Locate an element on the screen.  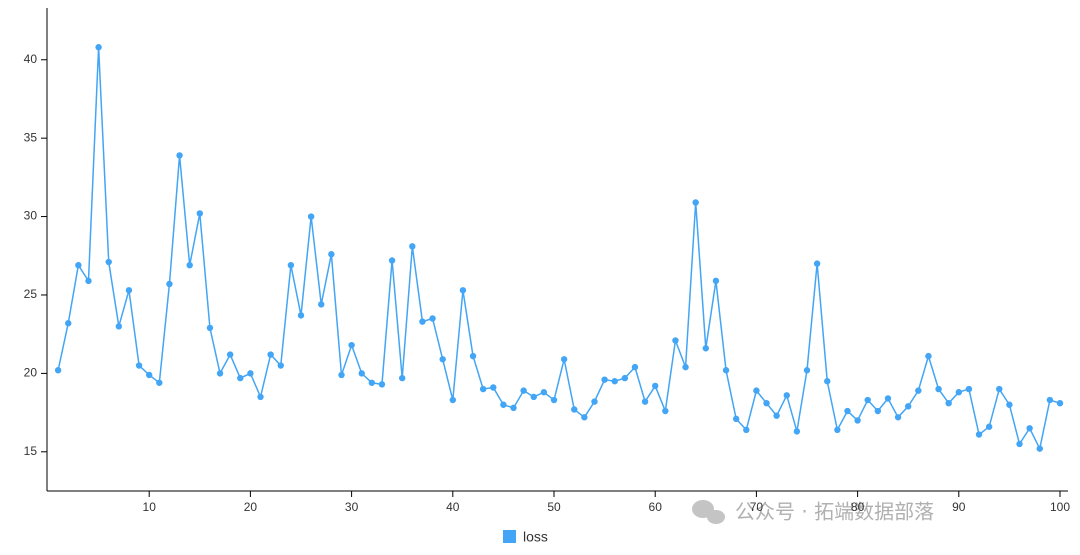
y-tick-label: 25 is located at coordinates (31, 294).